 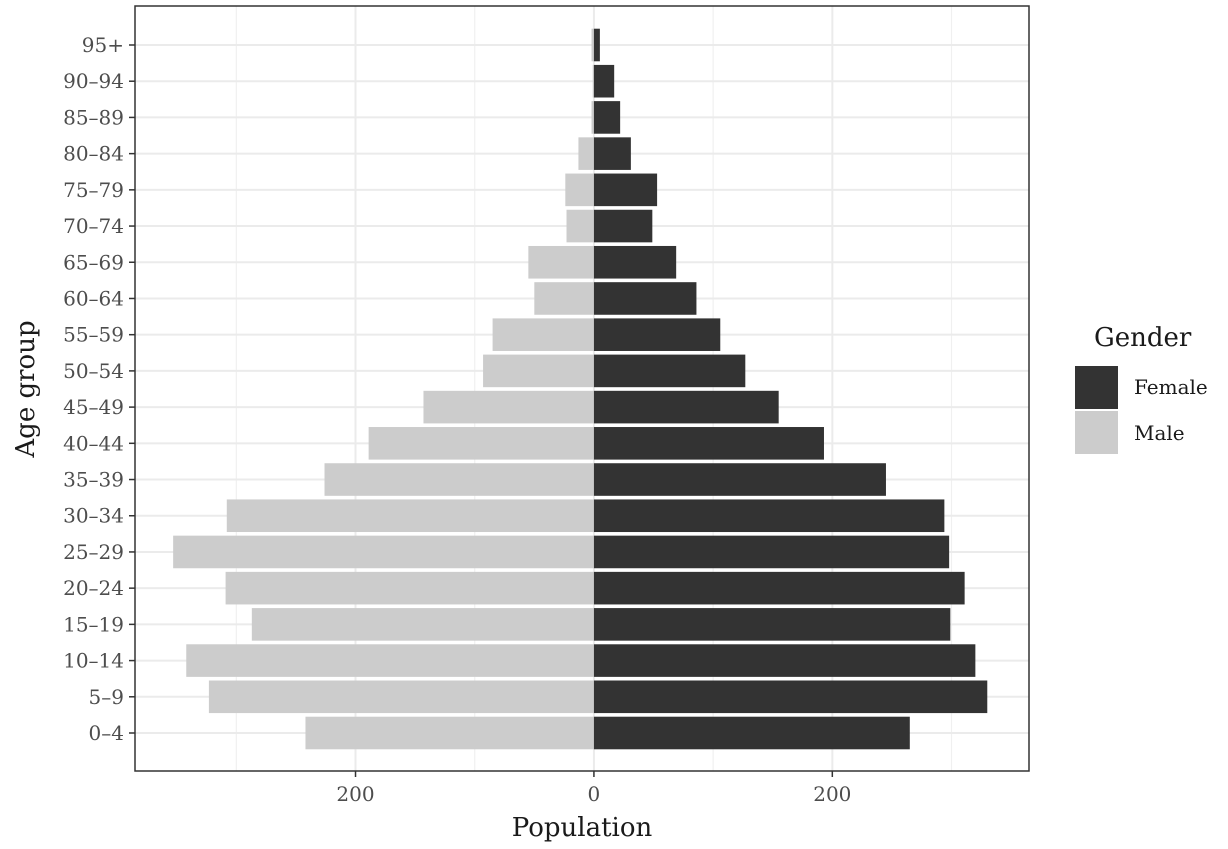 I want to click on legend: Gender Female Male, so click(x=1141, y=388).